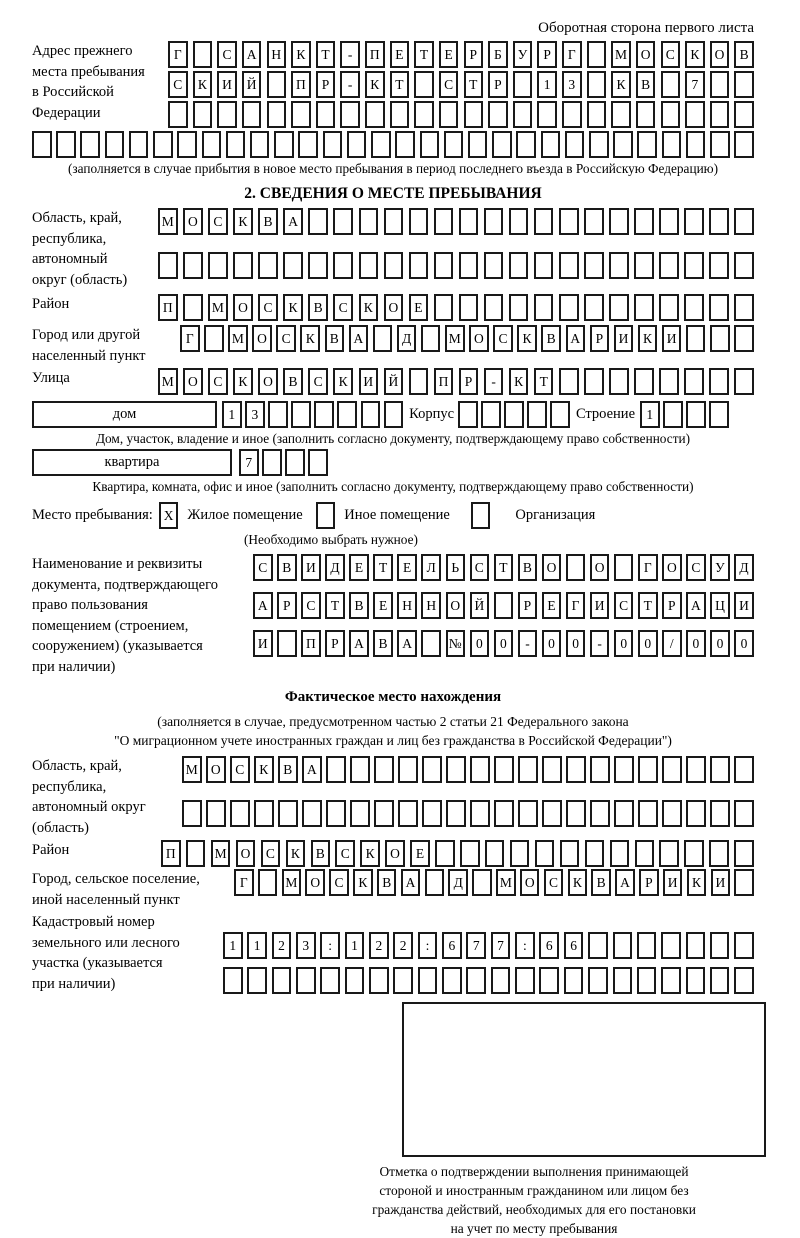 This screenshot has height=1238, width=800. What do you see at coordinates (257, 945) in the screenshot?
I see `char-box: 1` at bounding box center [257, 945].